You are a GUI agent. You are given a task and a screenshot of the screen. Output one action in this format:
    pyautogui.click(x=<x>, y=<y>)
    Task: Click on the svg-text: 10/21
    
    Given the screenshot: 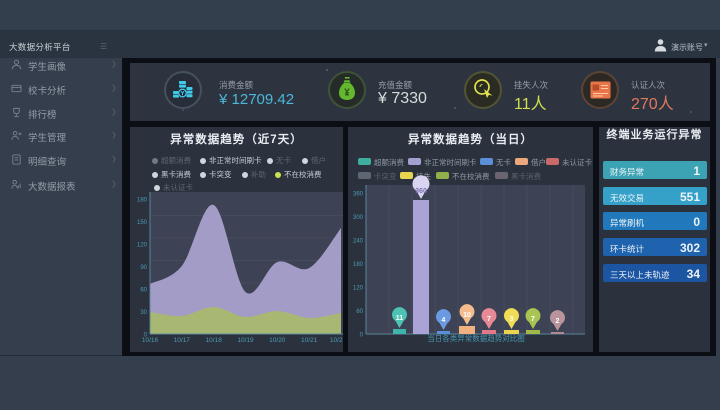 What is the action you would take?
    pyautogui.click(x=309, y=340)
    